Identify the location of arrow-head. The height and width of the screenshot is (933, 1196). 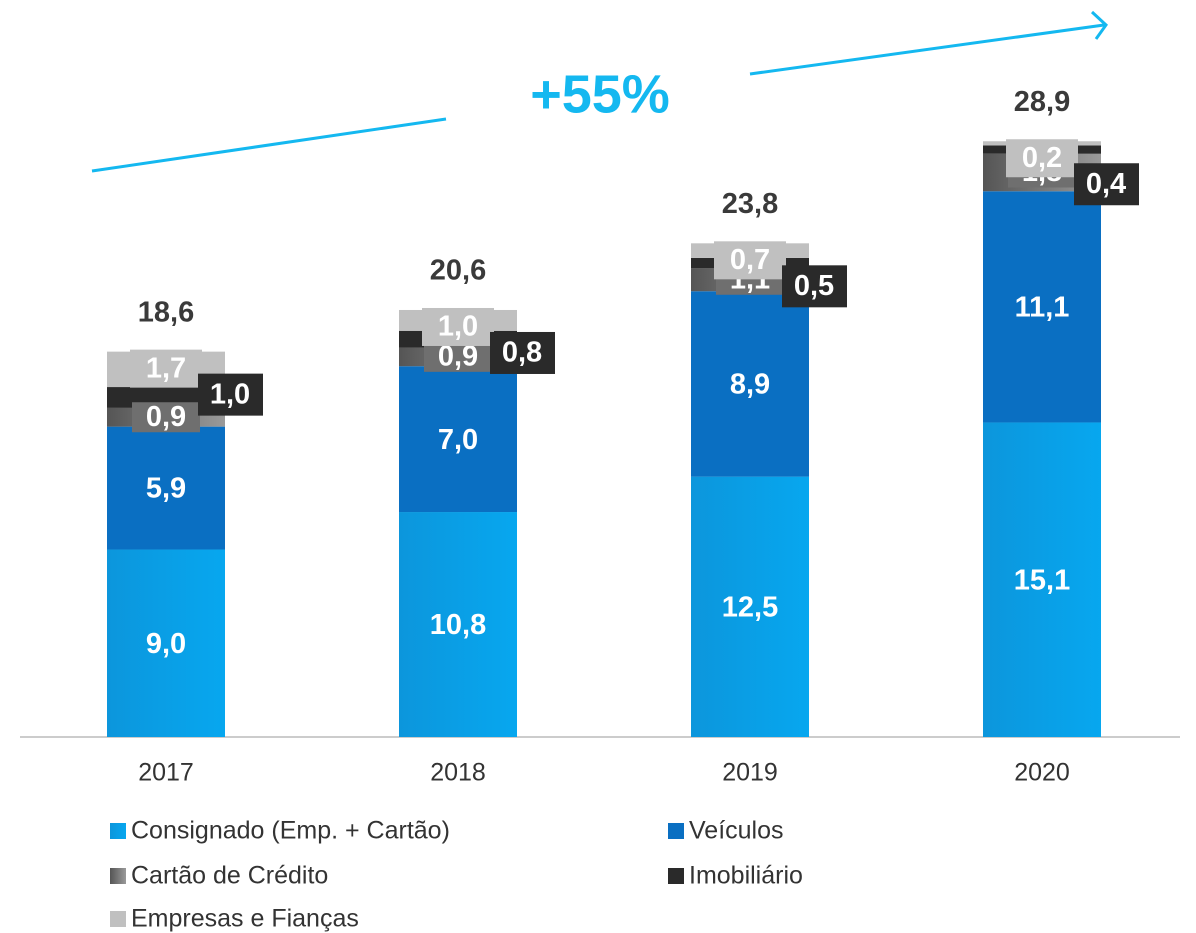
(1099, 25).